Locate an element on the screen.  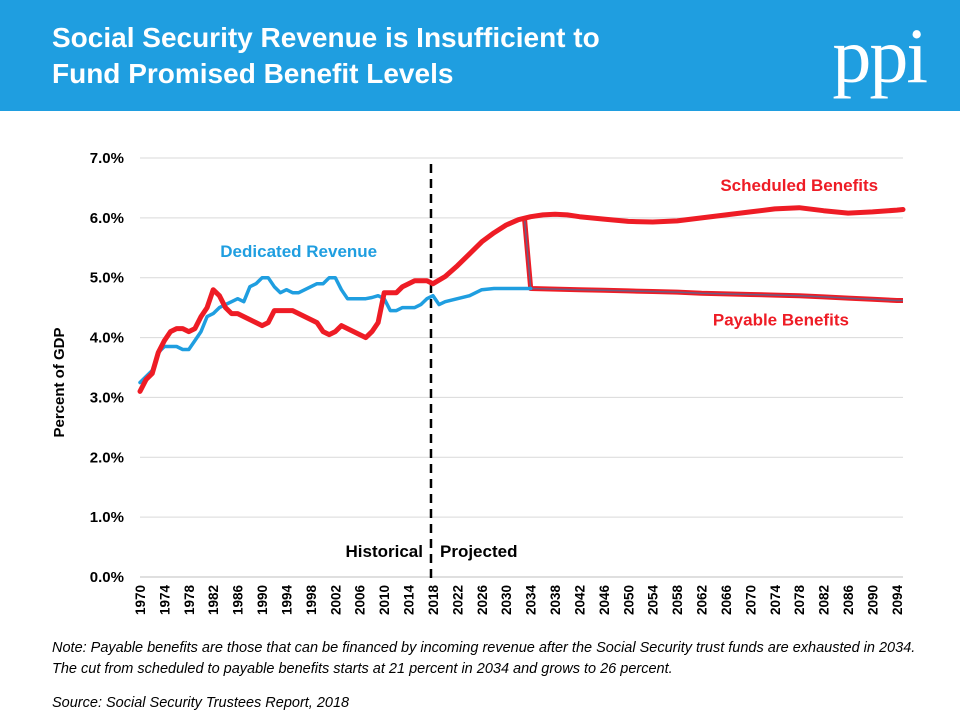
x-tick-label: 1982 is located at coordinates (213, 600).